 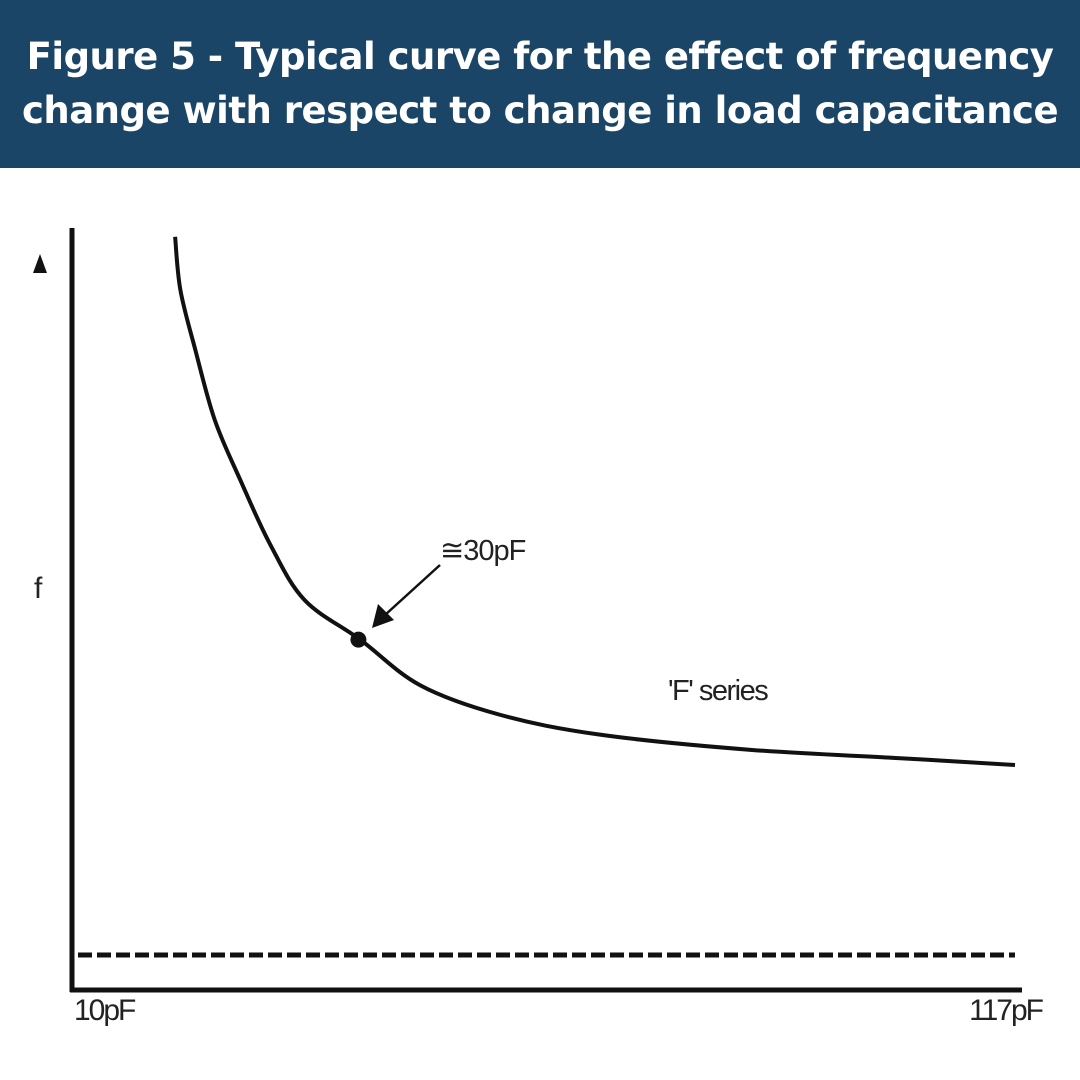 I want to click on series-label: 'F' series, so click(x=718, y=691).